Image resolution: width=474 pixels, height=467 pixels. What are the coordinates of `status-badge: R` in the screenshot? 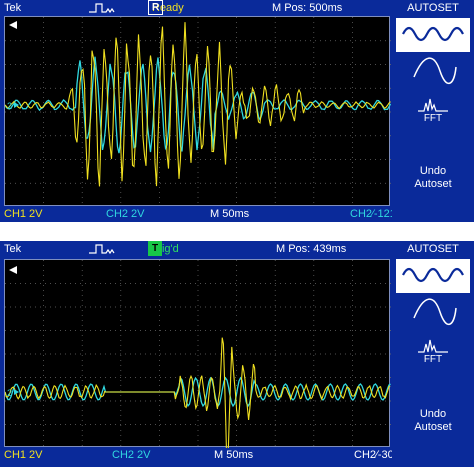 It's located at (156, 7).